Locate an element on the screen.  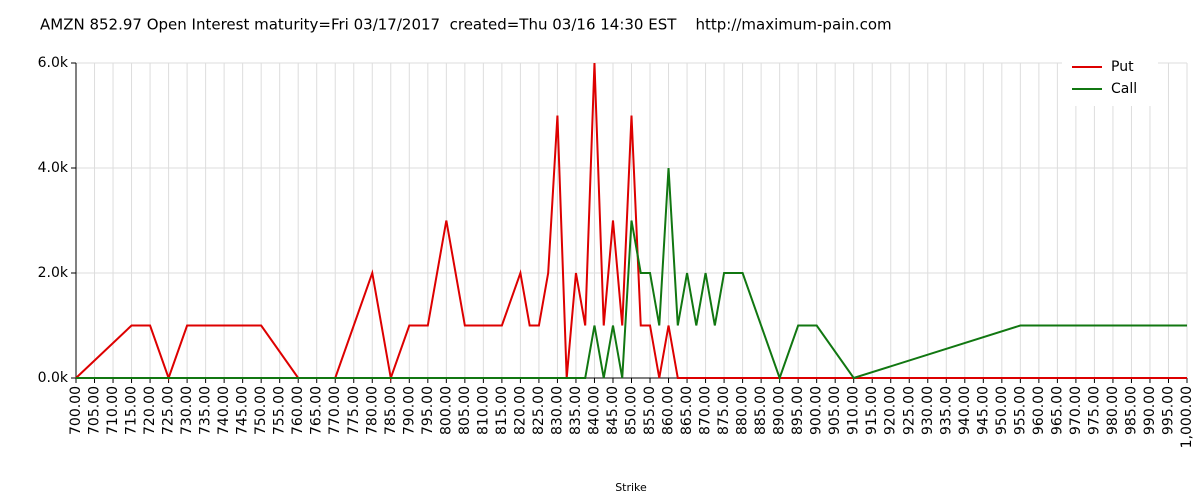
x-tick-label: 820.00 is located at coordinates (520, 410).